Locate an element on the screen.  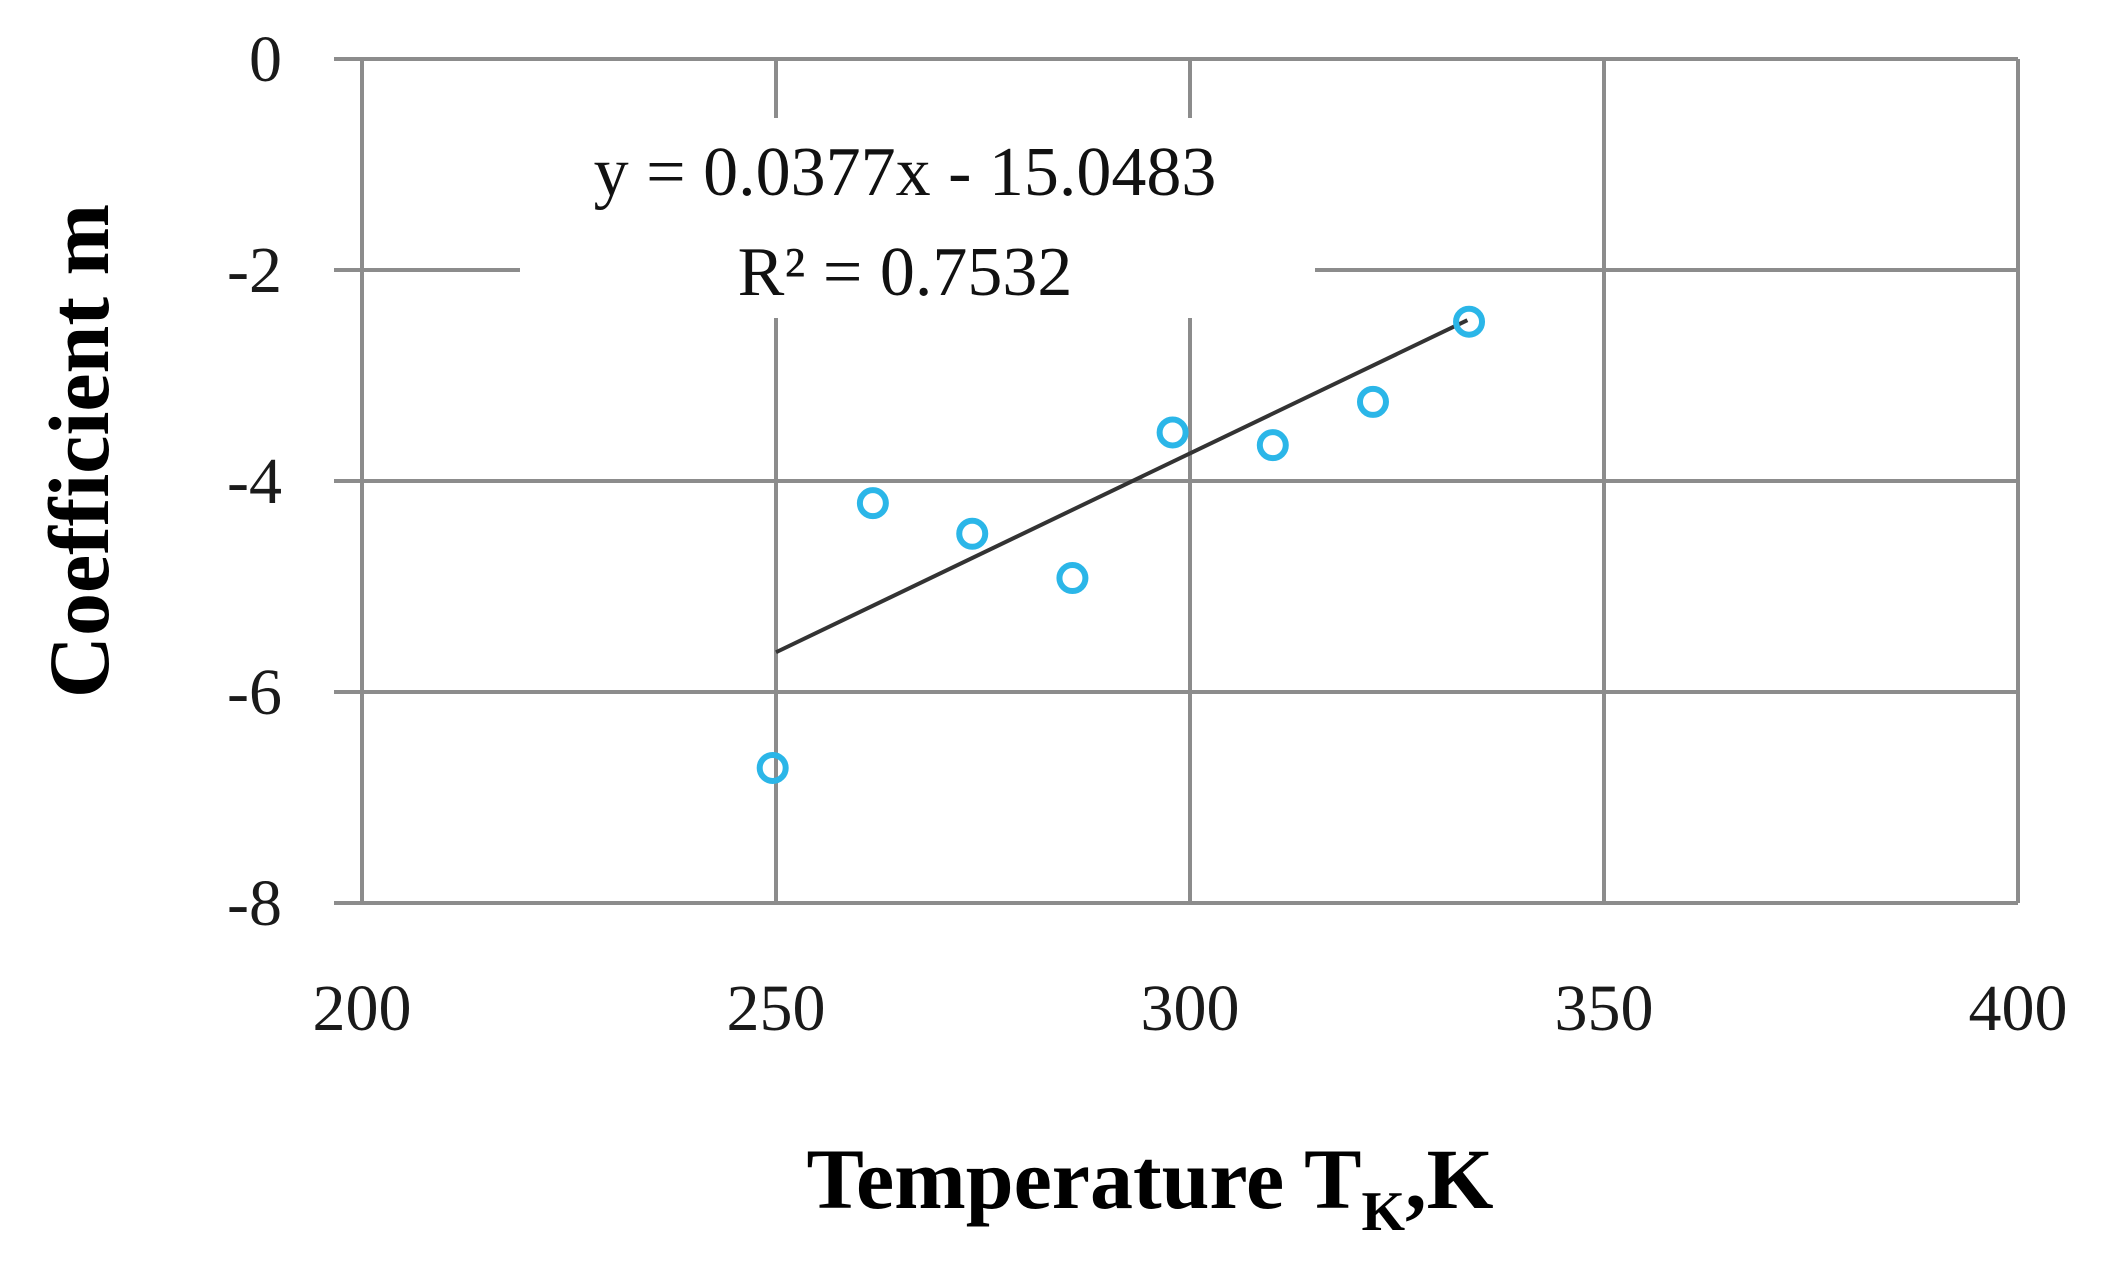
x-tick-label: 400 is located at coordinates (2018, 1008).